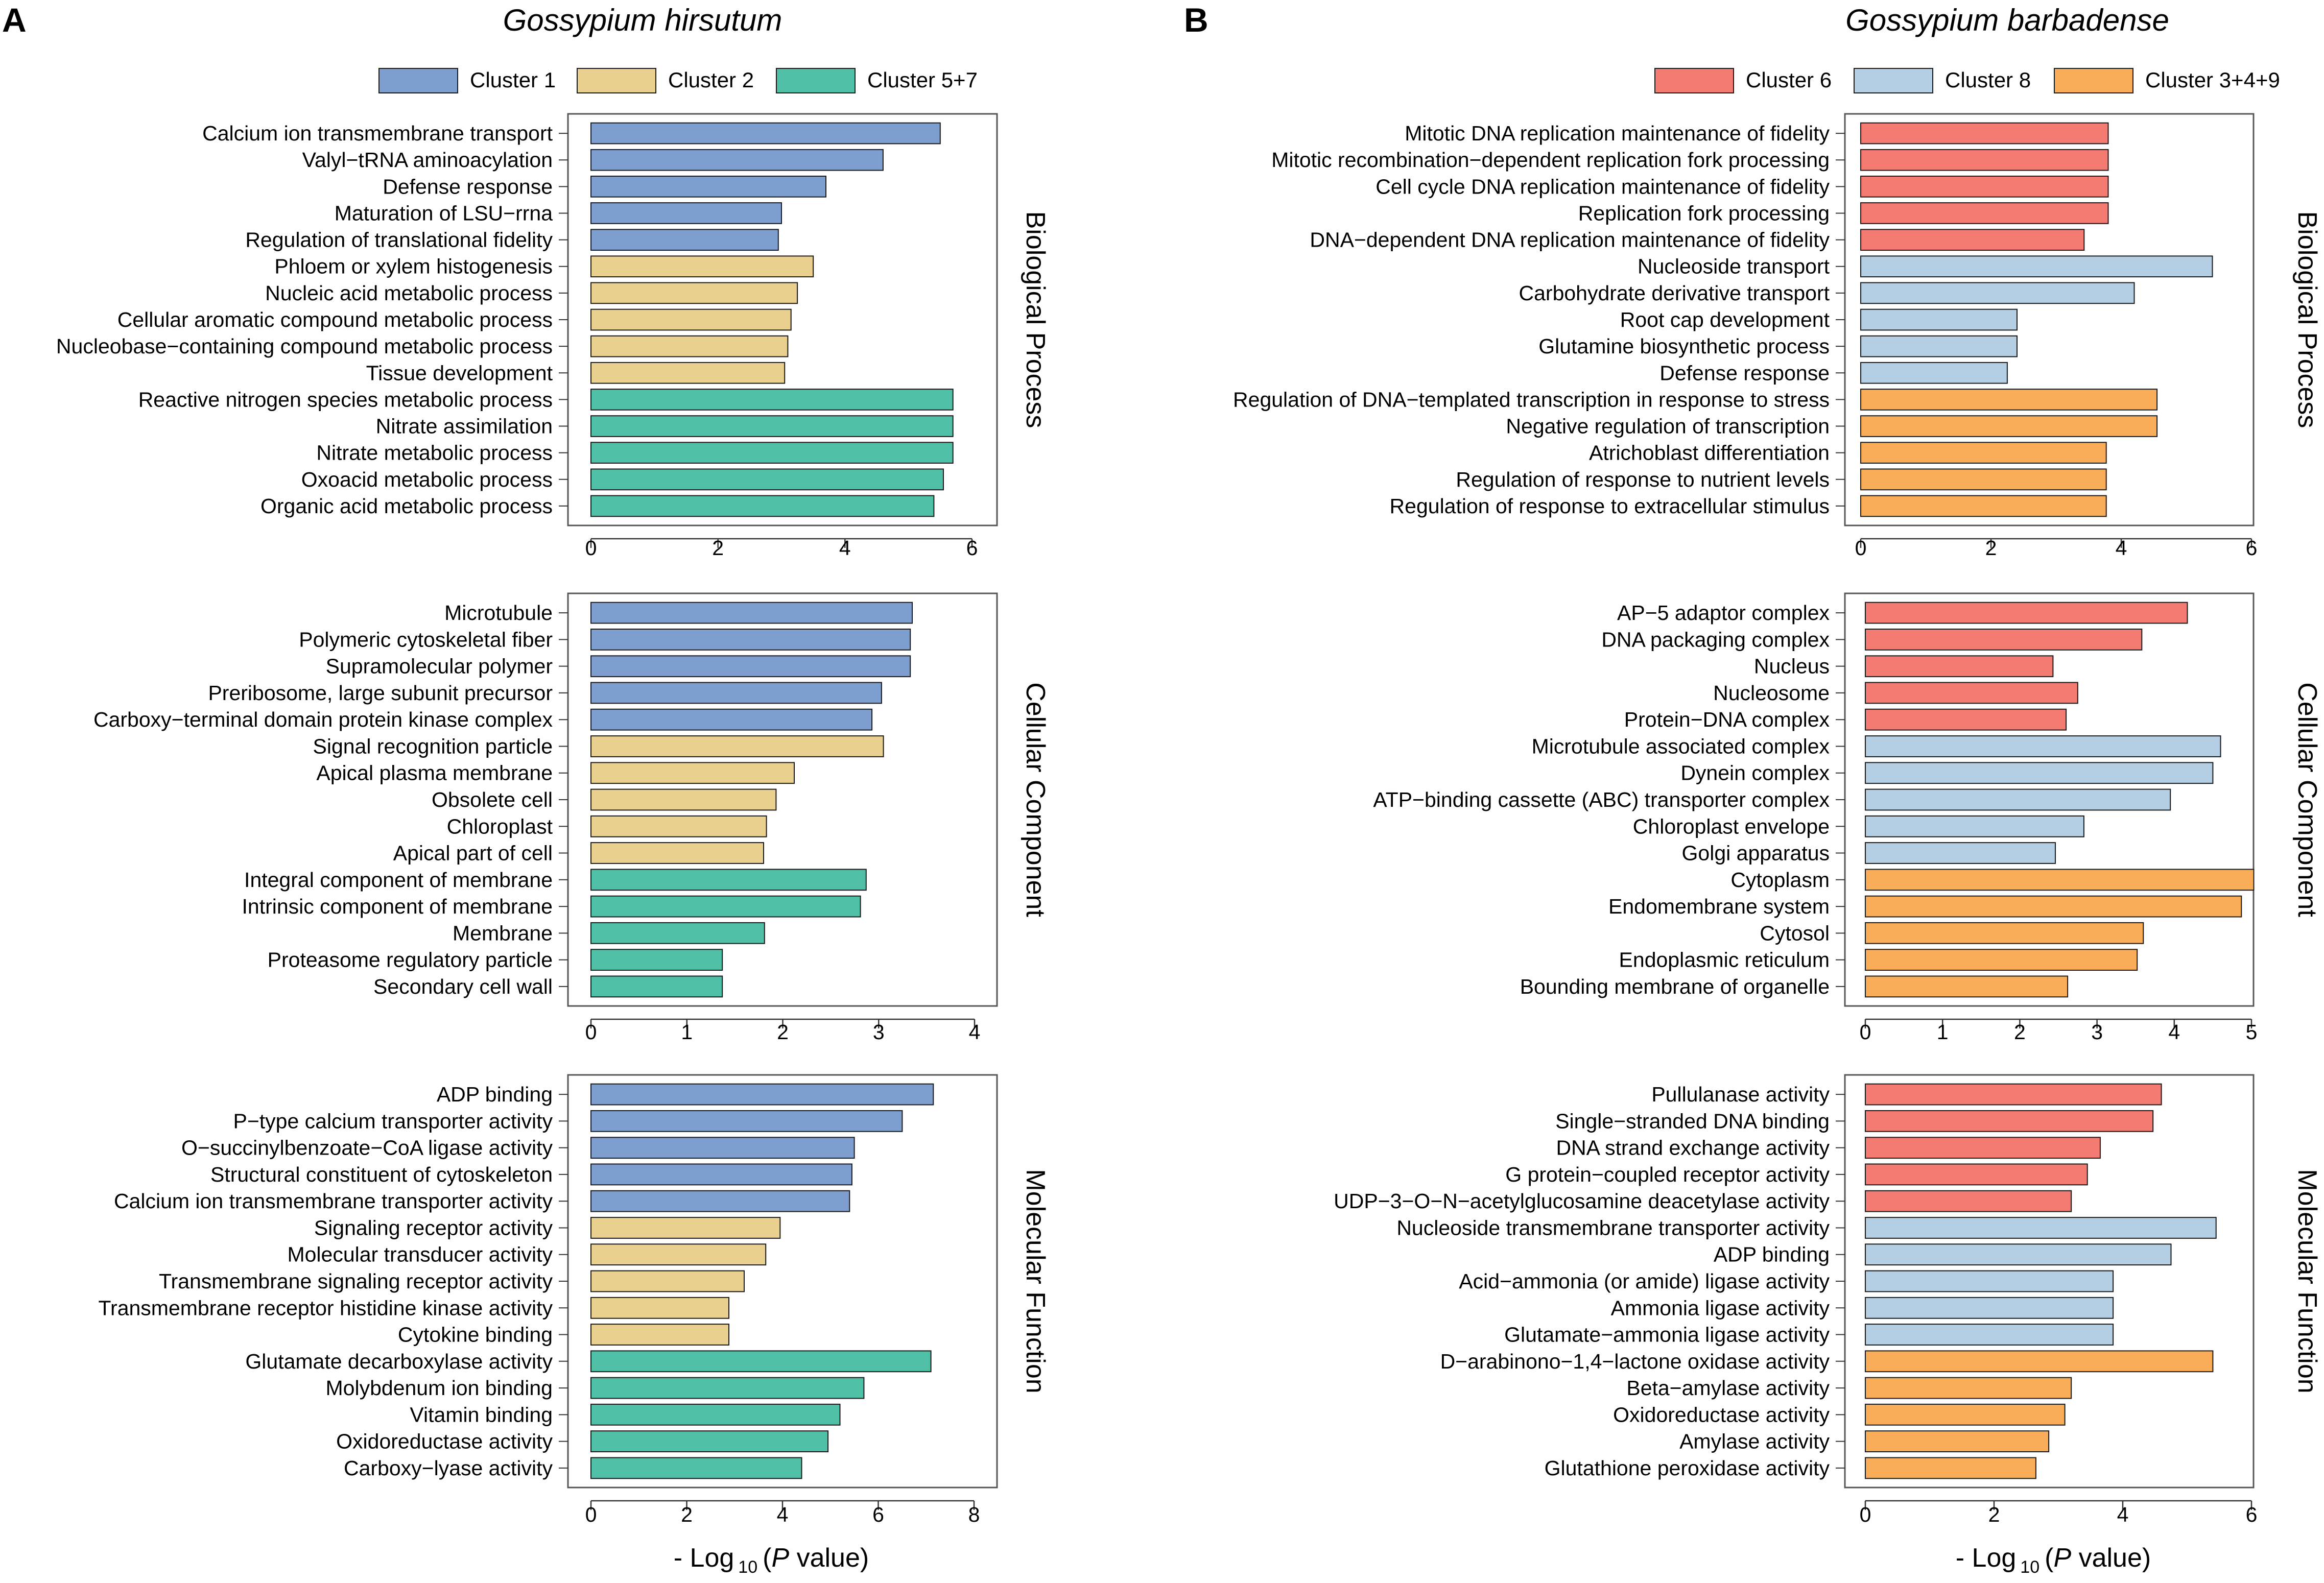  I want to click on panel-b-x-axis-title: - Log 10 (P value), so click(2053, 1560).